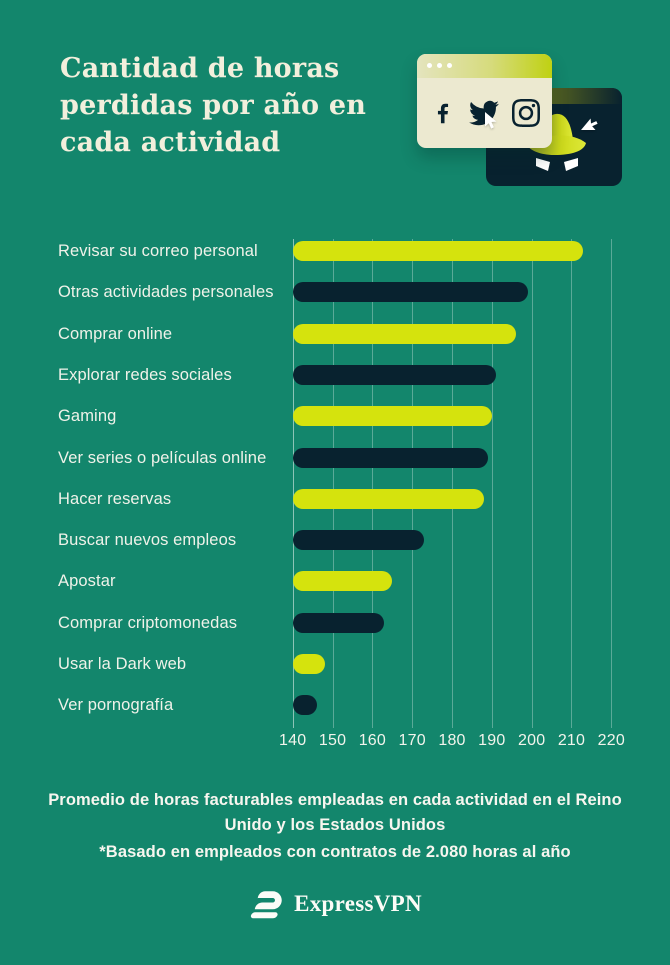 This screenshot has width=670, height=965. I want to click on x-axis-tick-label: 190, so click(492, 740).